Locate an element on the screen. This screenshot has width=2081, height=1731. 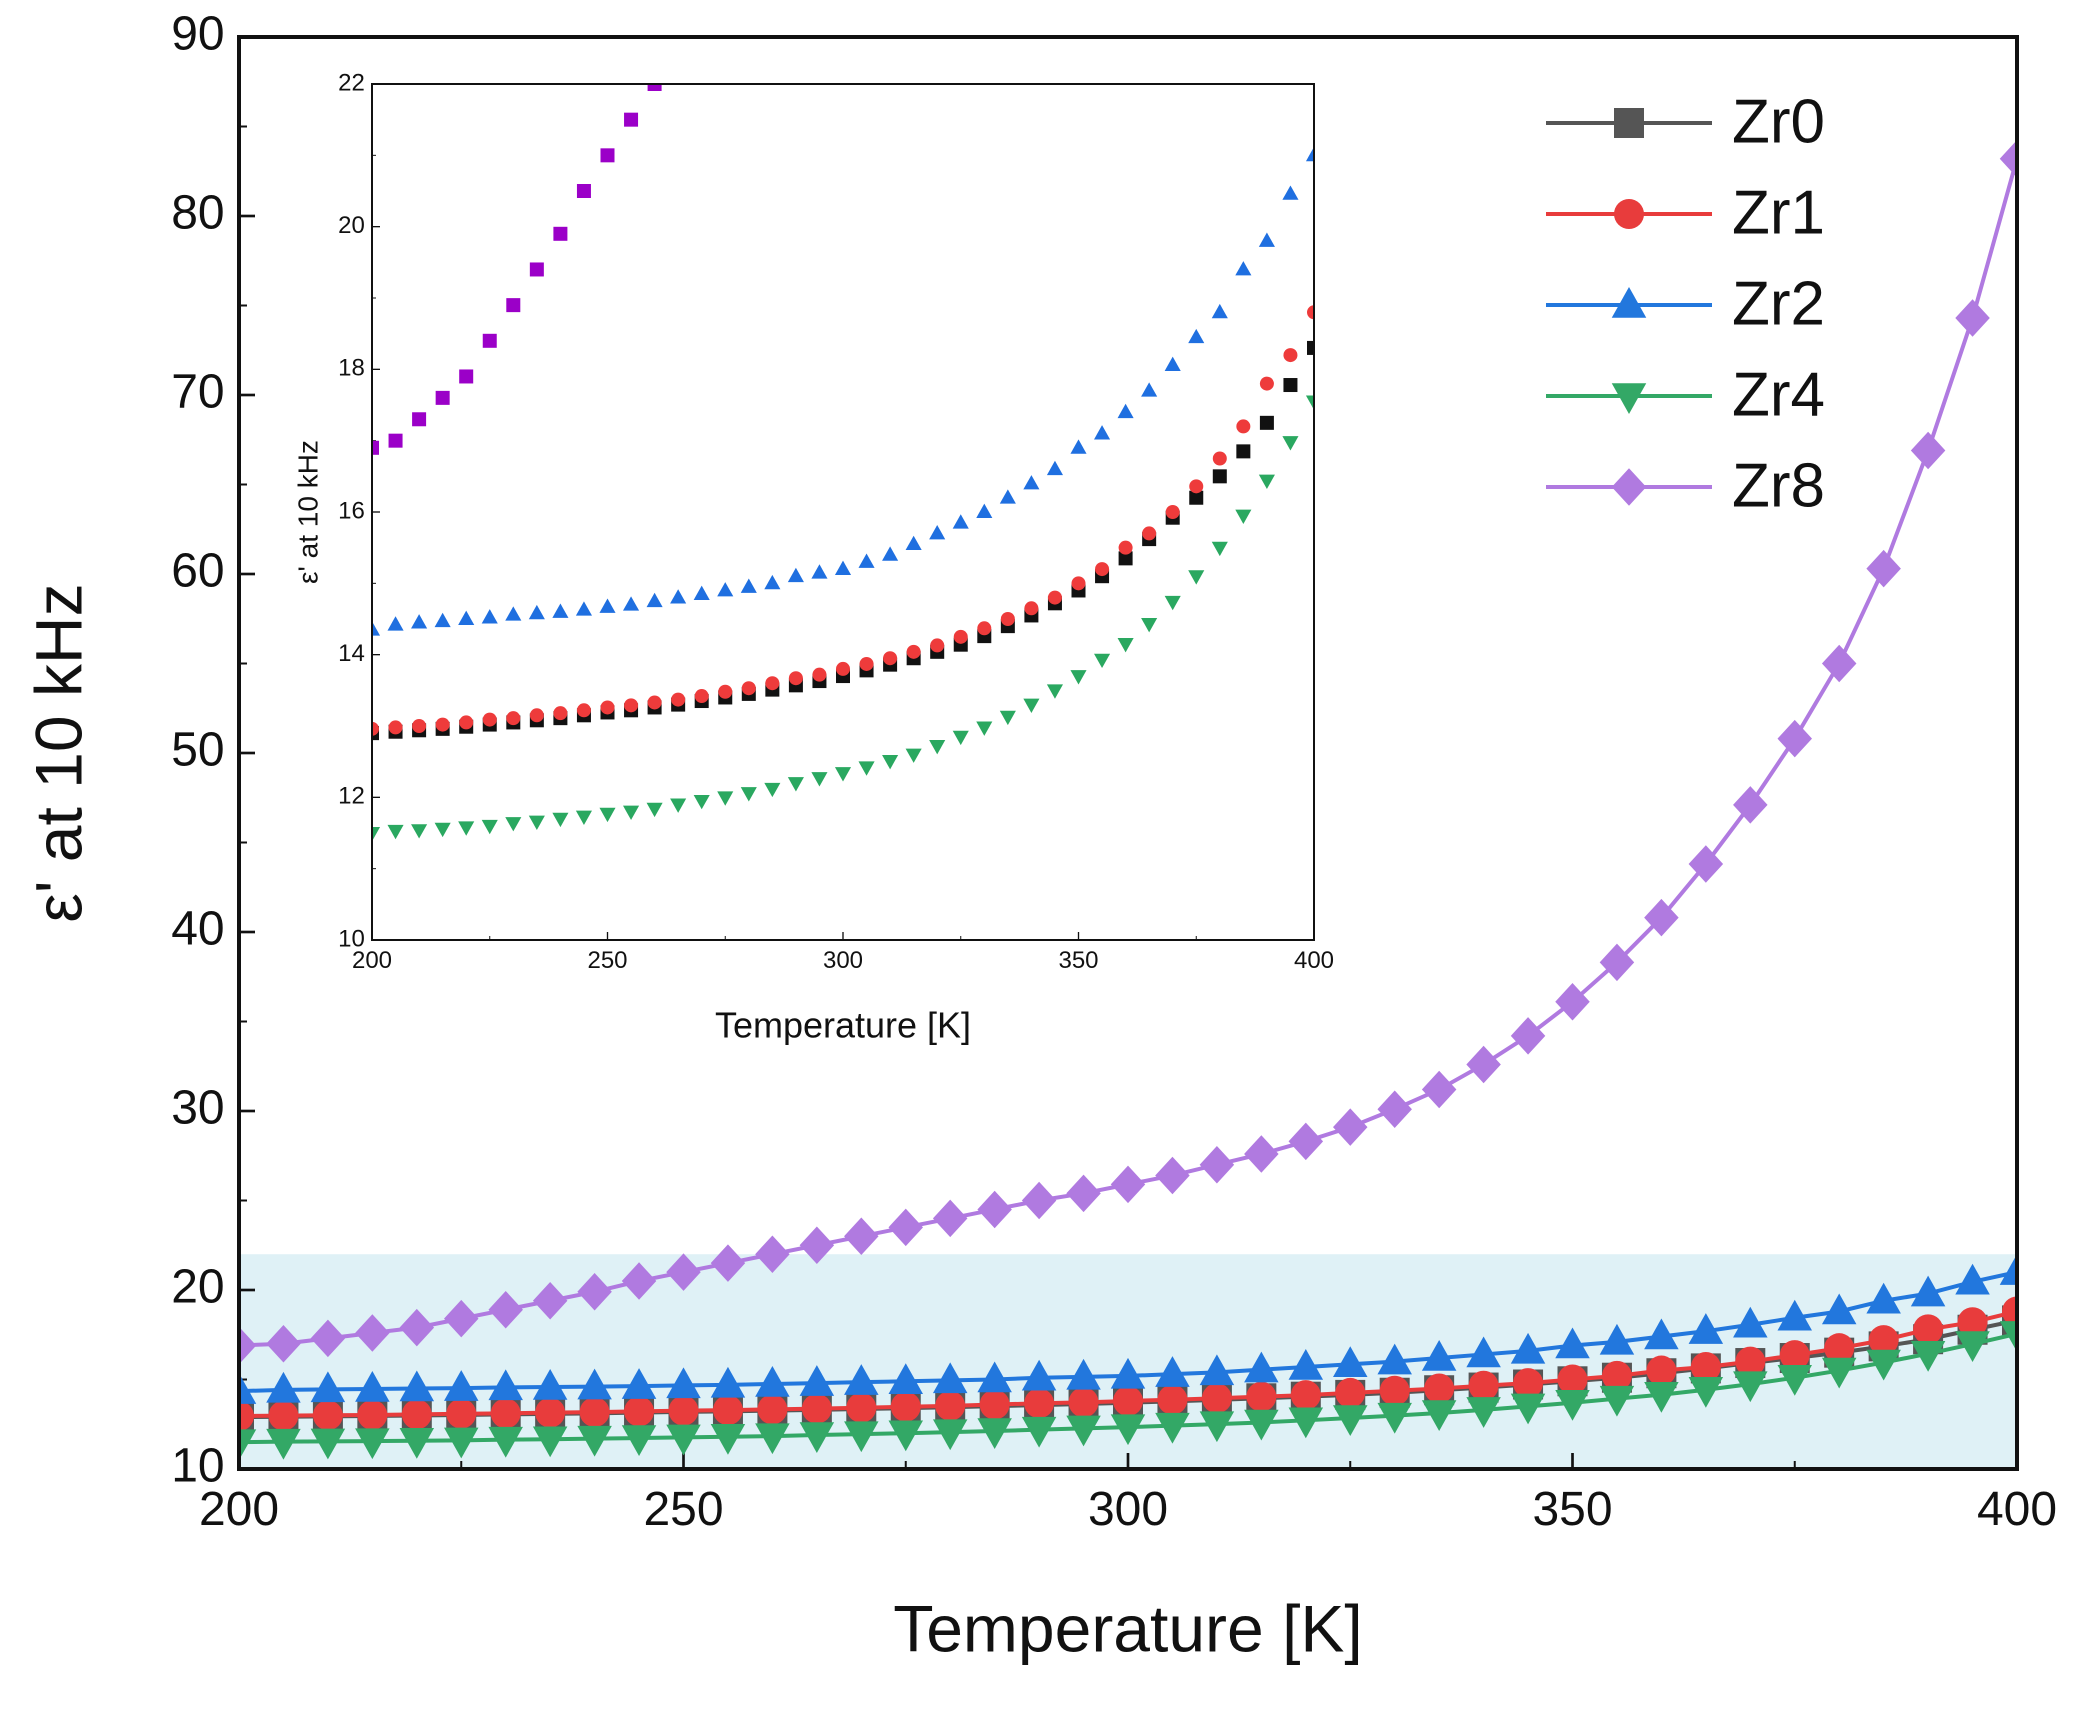
legend-label: Zr0 is located at coordinates (1778, 121).